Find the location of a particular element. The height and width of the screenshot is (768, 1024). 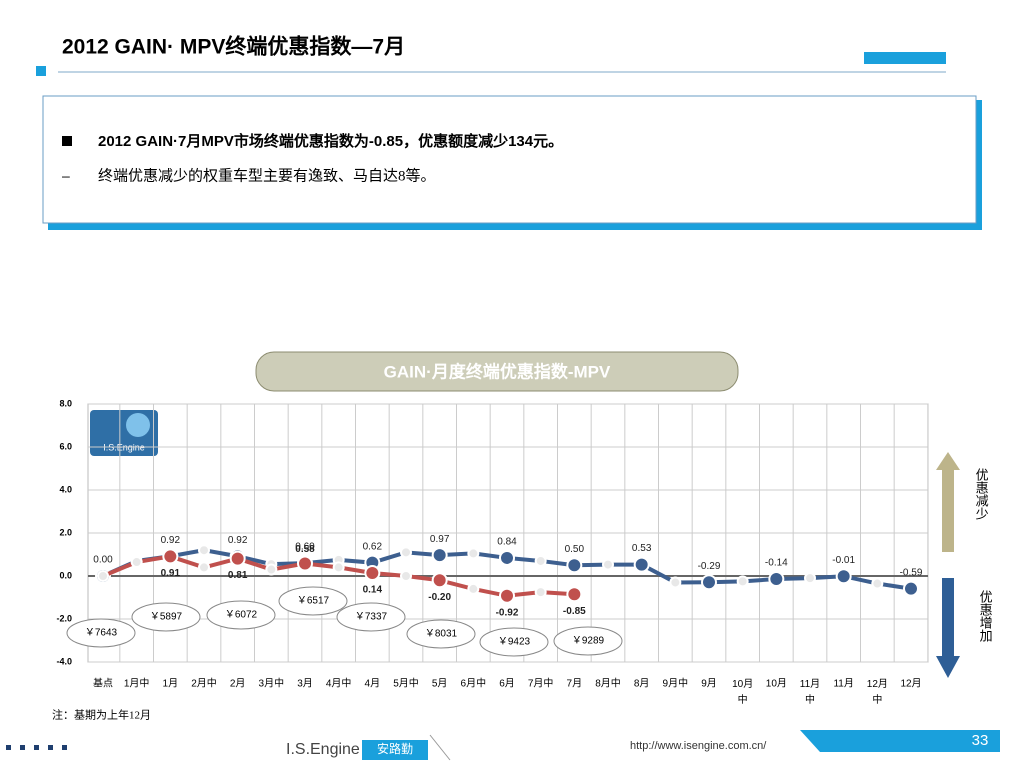

value-label: 0.62 is located at coordinates (373, 546).